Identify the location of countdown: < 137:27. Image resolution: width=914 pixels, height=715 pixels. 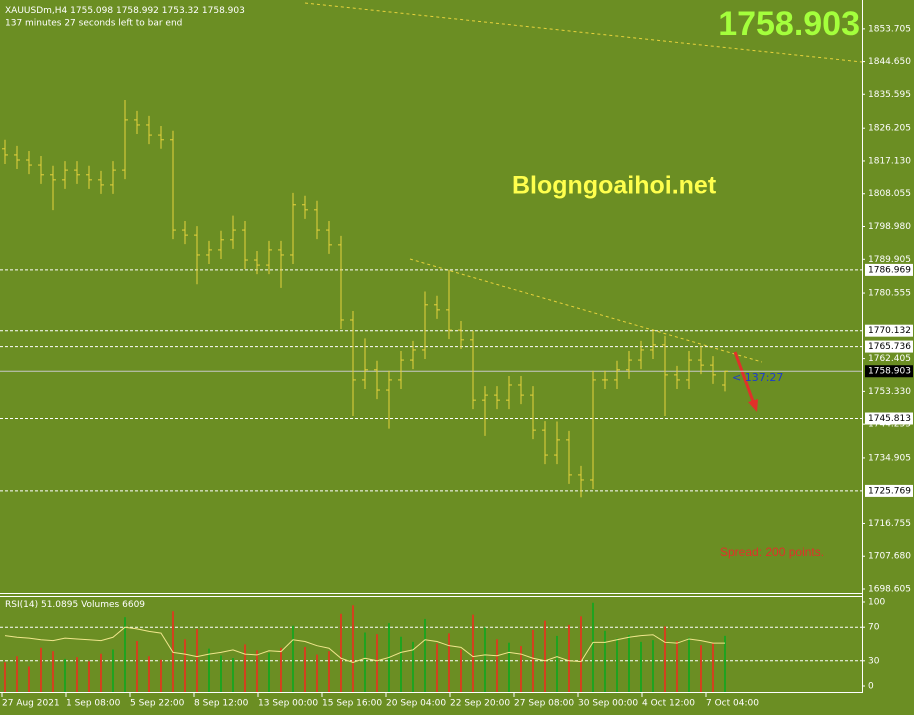
(757, 377).